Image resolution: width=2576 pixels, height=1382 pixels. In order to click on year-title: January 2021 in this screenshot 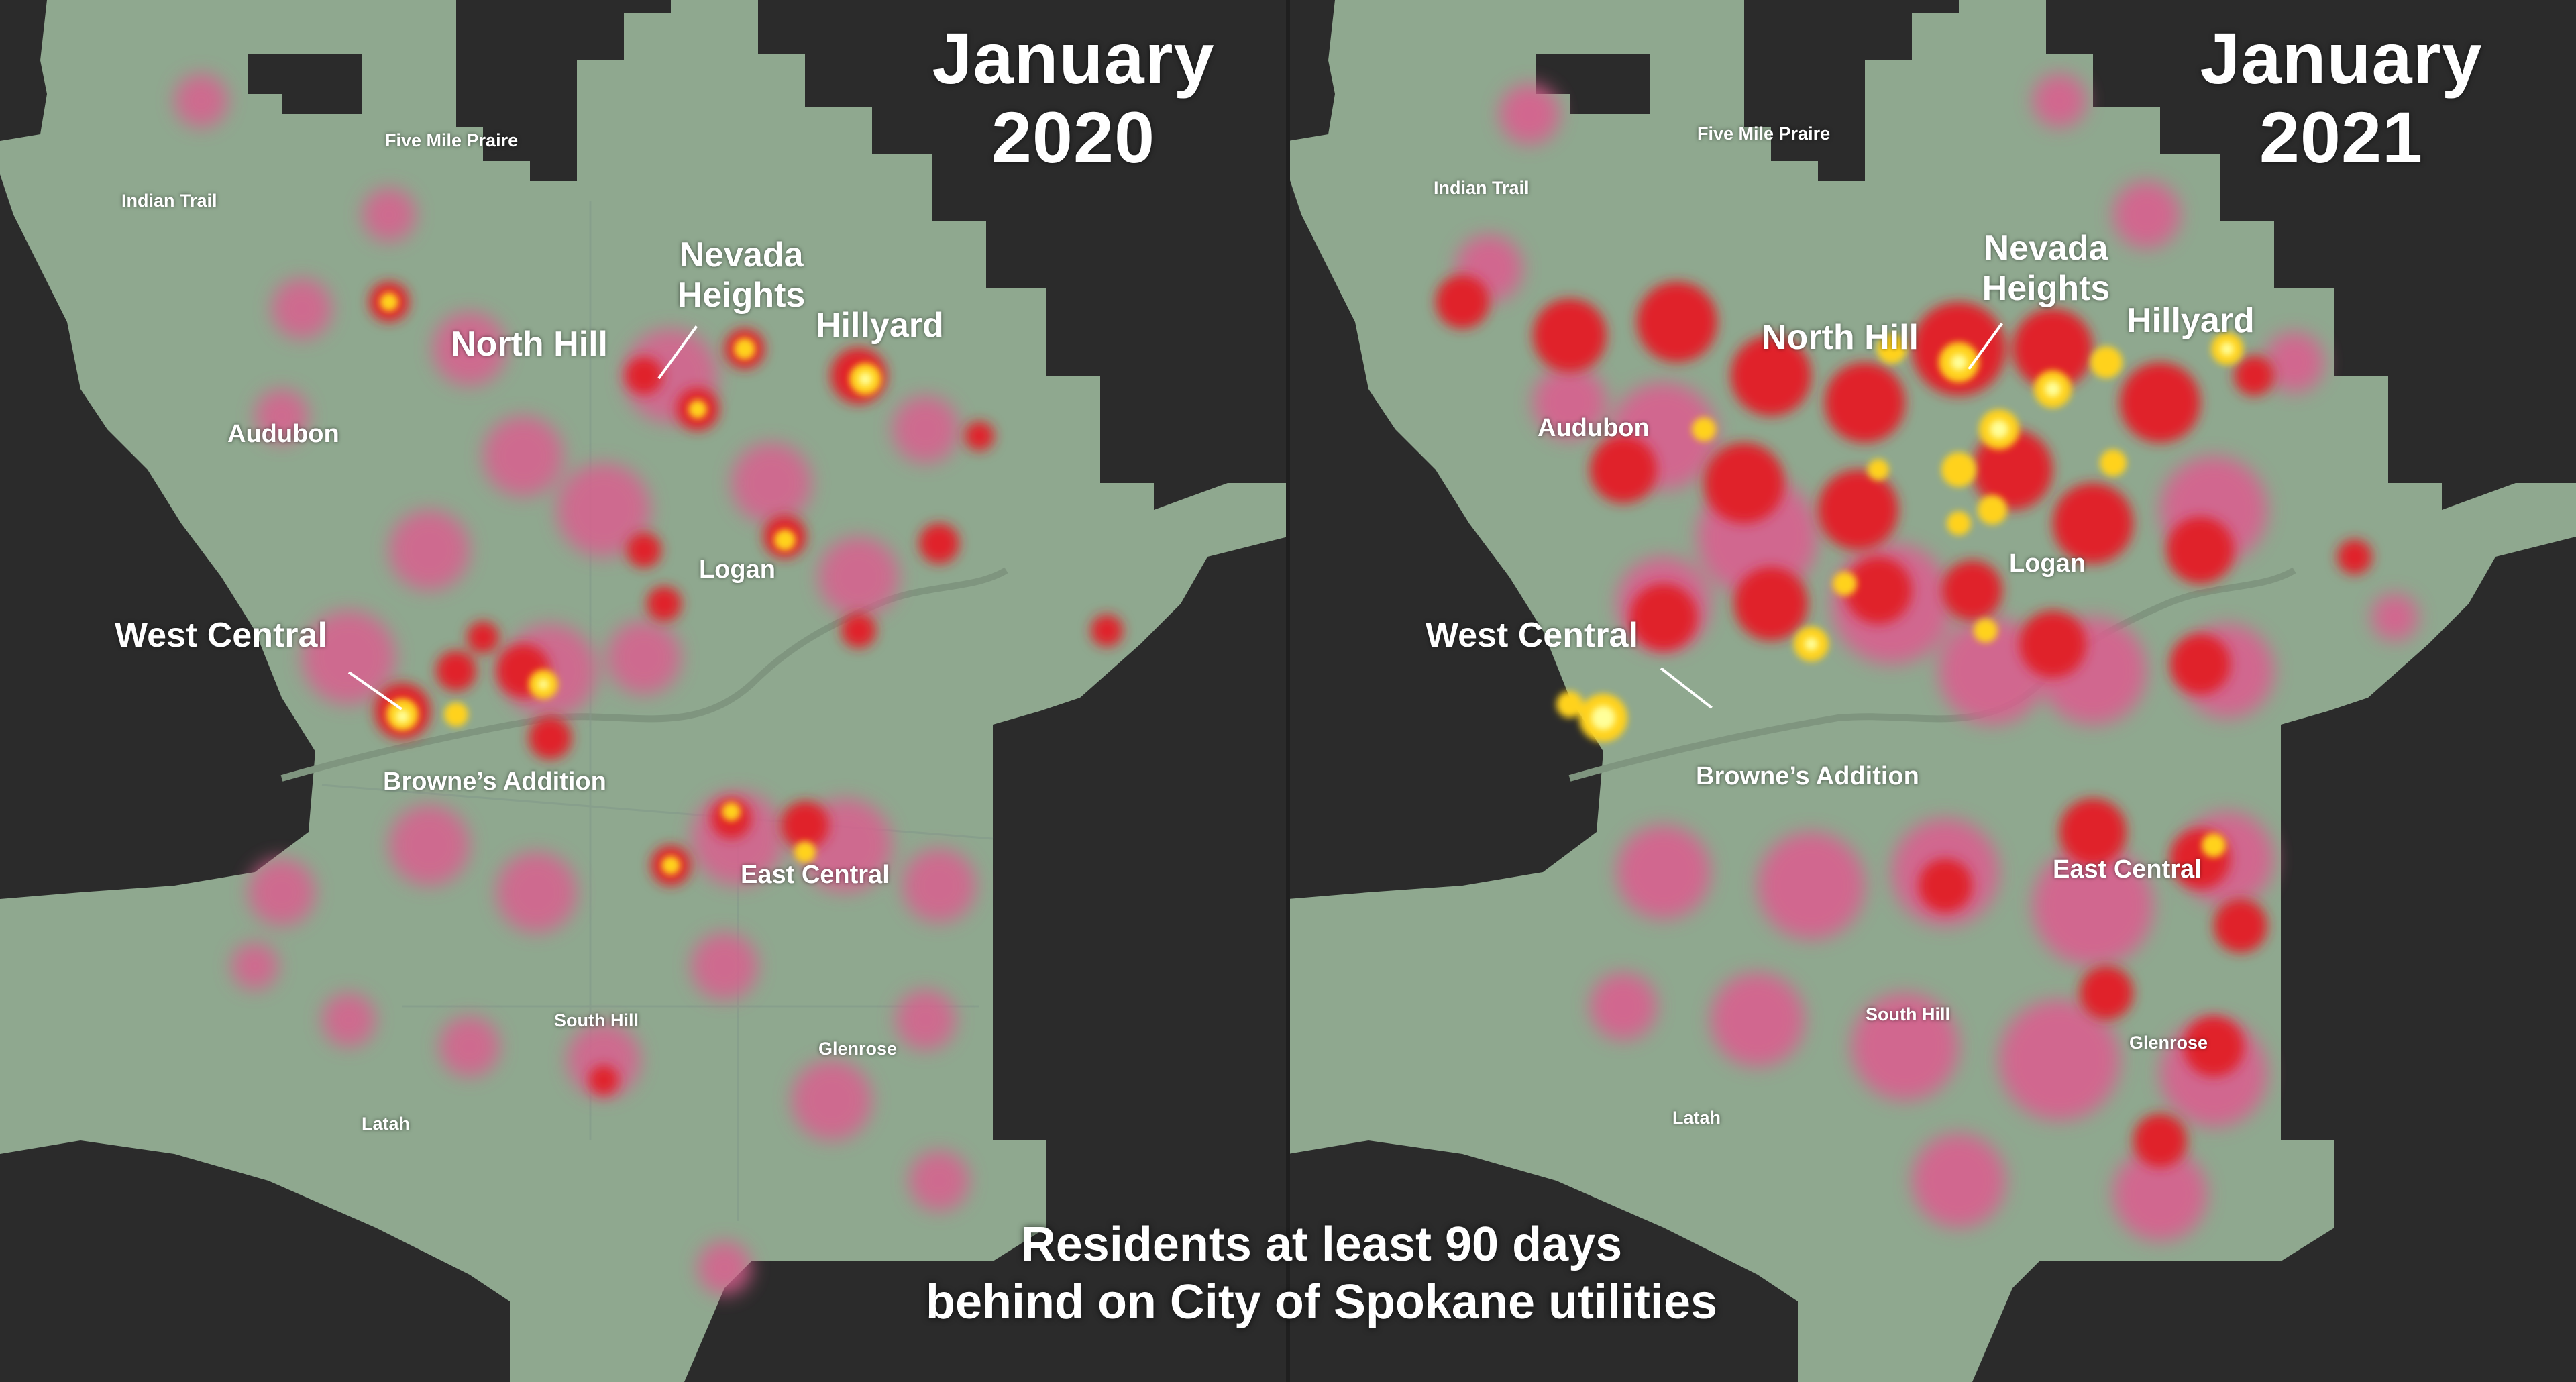, I will do `click(2341, 98)`.